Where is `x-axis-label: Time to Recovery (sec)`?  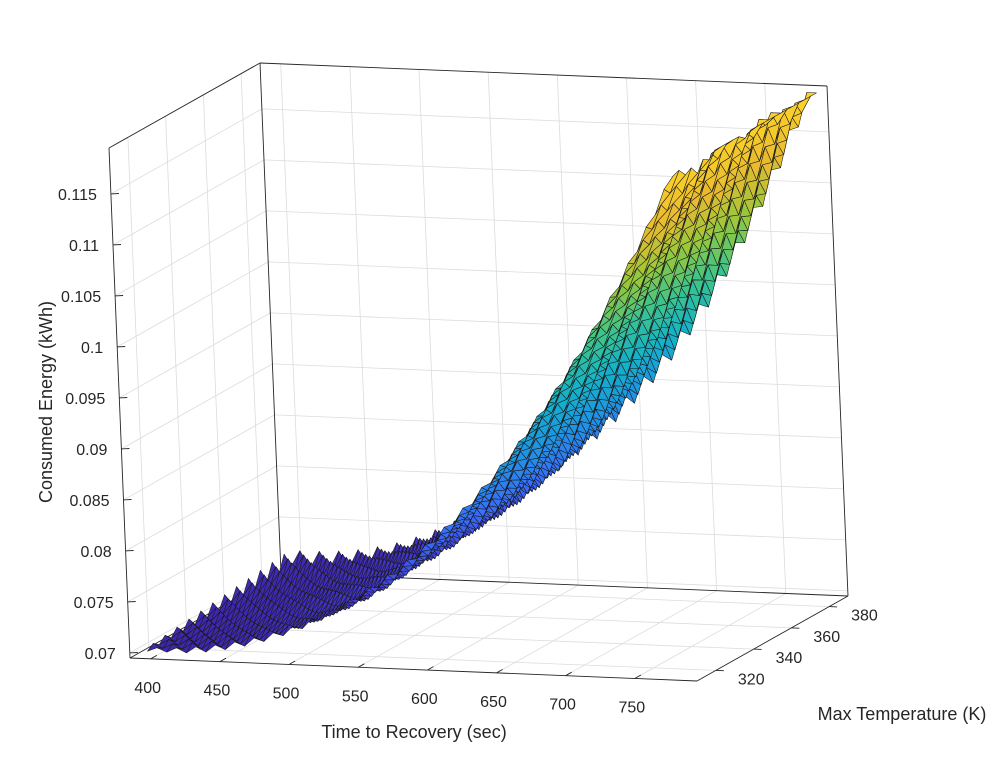 x-axis-label: Time to Recovery (sec) is located at coordinates (413, 732).